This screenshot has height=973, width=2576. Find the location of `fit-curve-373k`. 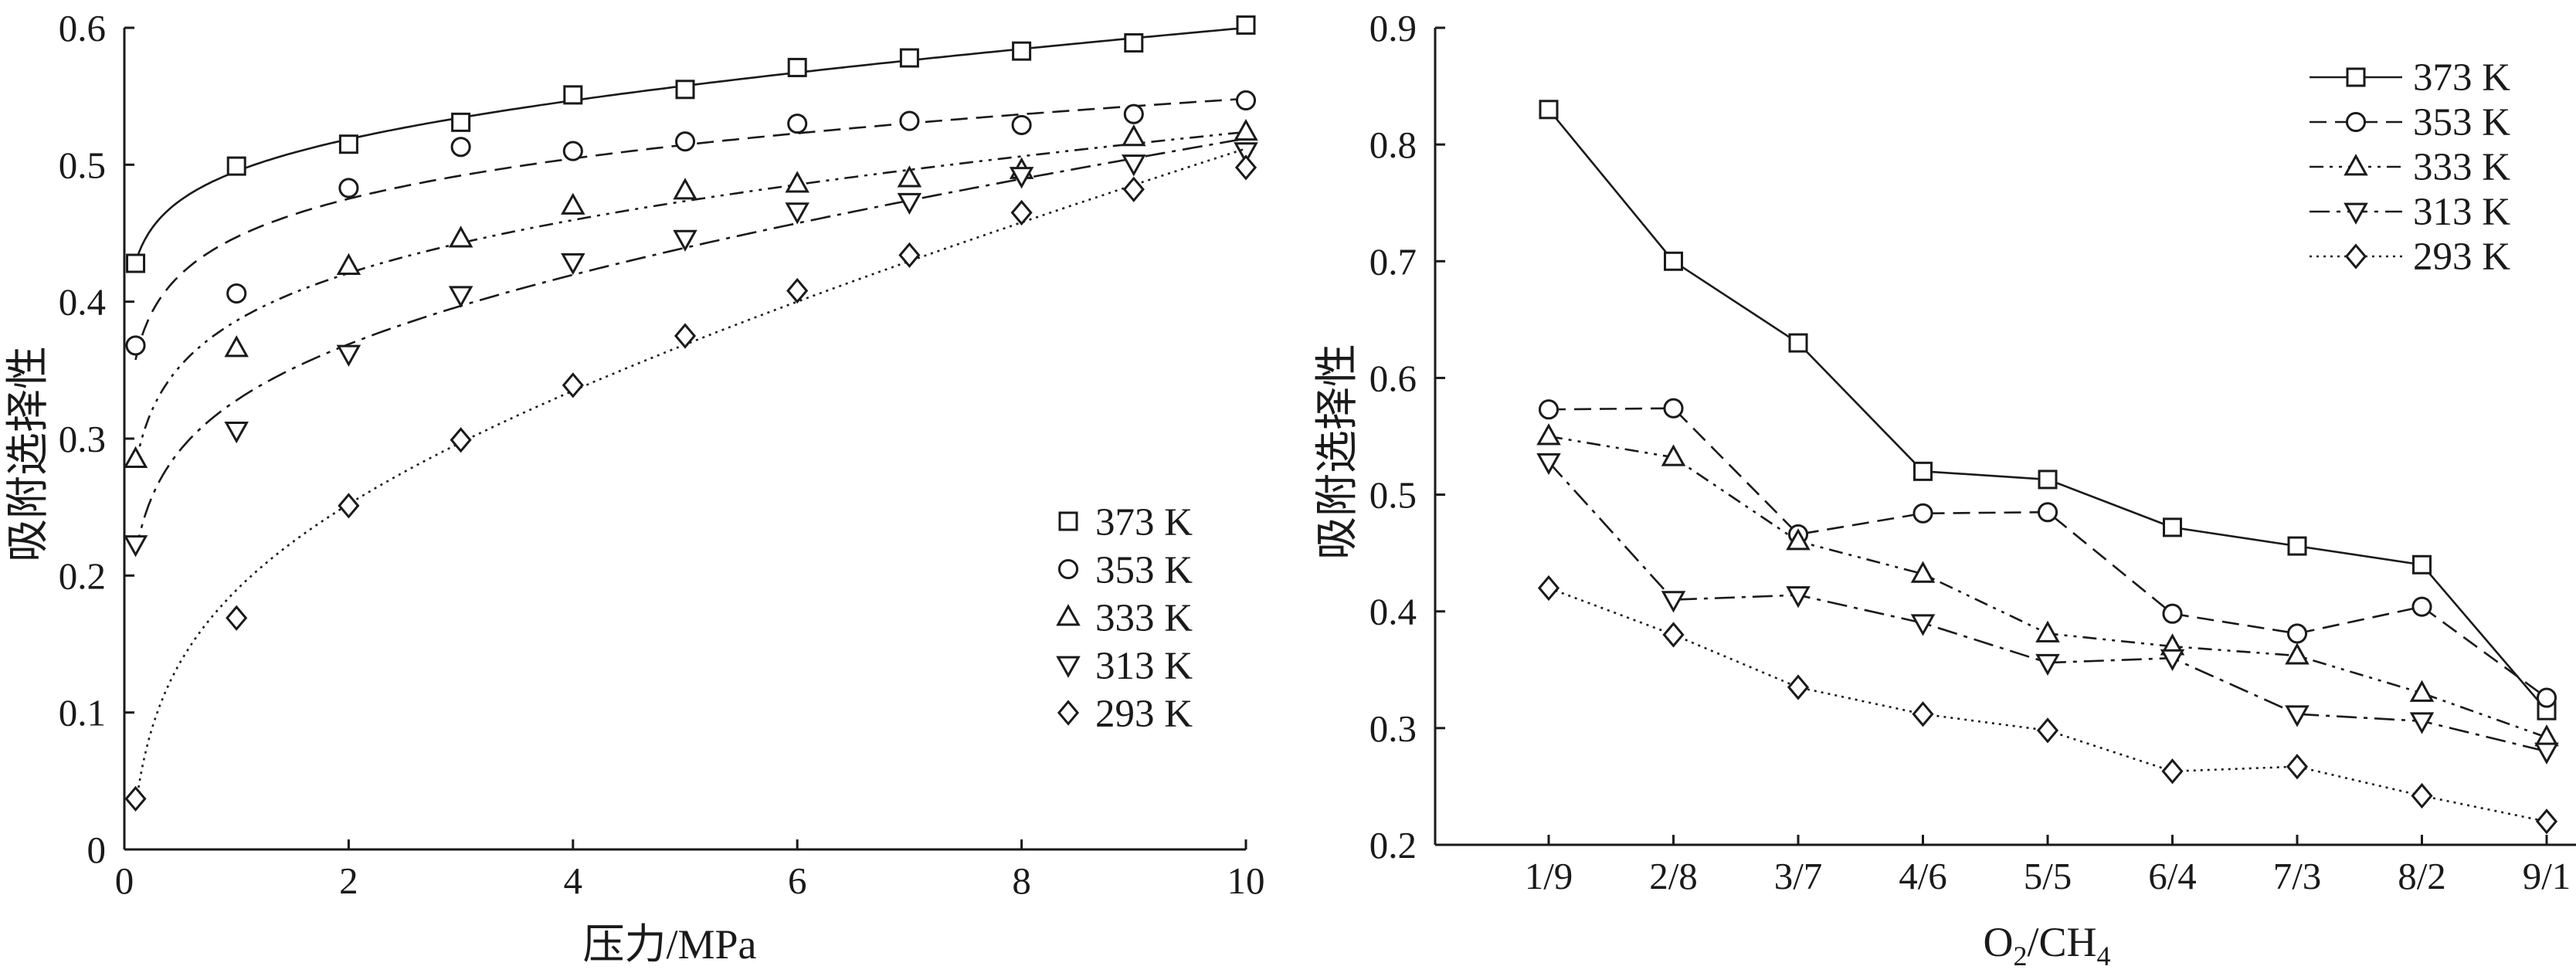

fit-curve-373k is located at coordinates (690, 144).